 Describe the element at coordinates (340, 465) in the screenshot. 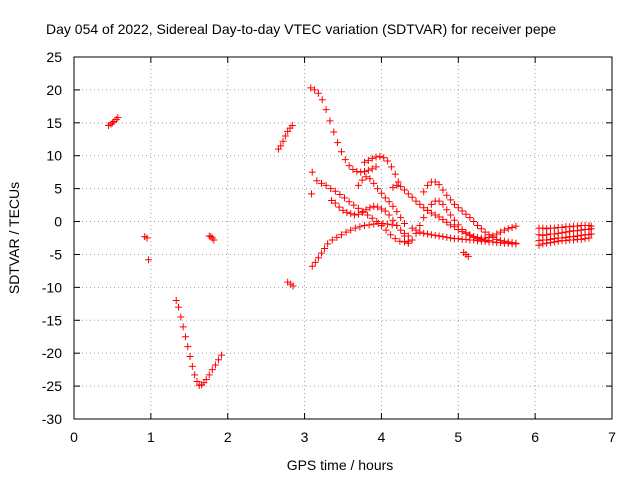

I see `x-axis-label: GPS time / hours` at that location.